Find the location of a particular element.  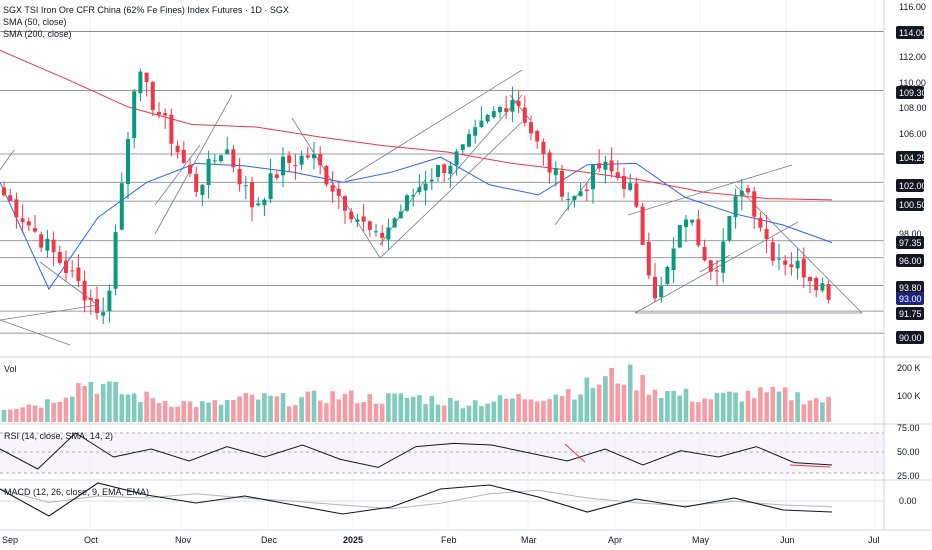

price-tick-112: 112.00 is located at coordinates (912, 57).